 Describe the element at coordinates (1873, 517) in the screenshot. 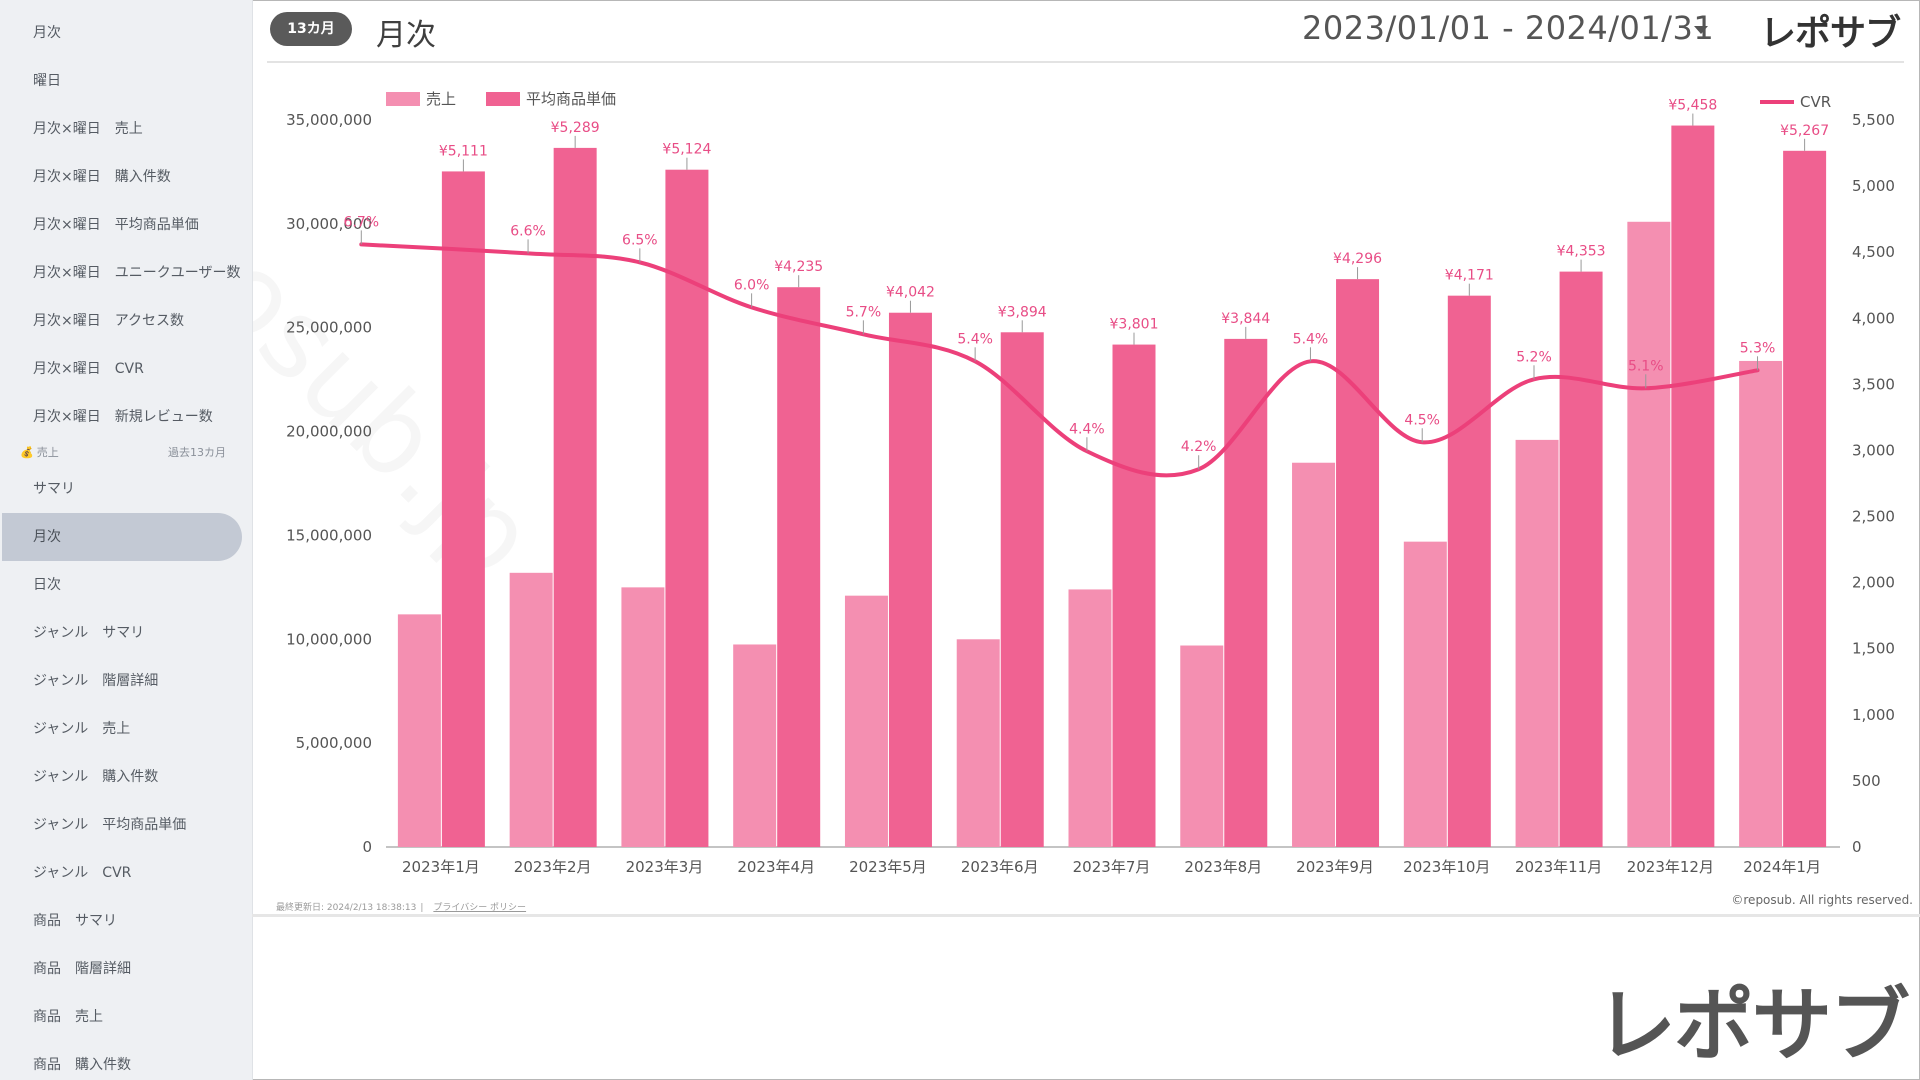

I see `y-right-tick-label: 2,500` at that location.